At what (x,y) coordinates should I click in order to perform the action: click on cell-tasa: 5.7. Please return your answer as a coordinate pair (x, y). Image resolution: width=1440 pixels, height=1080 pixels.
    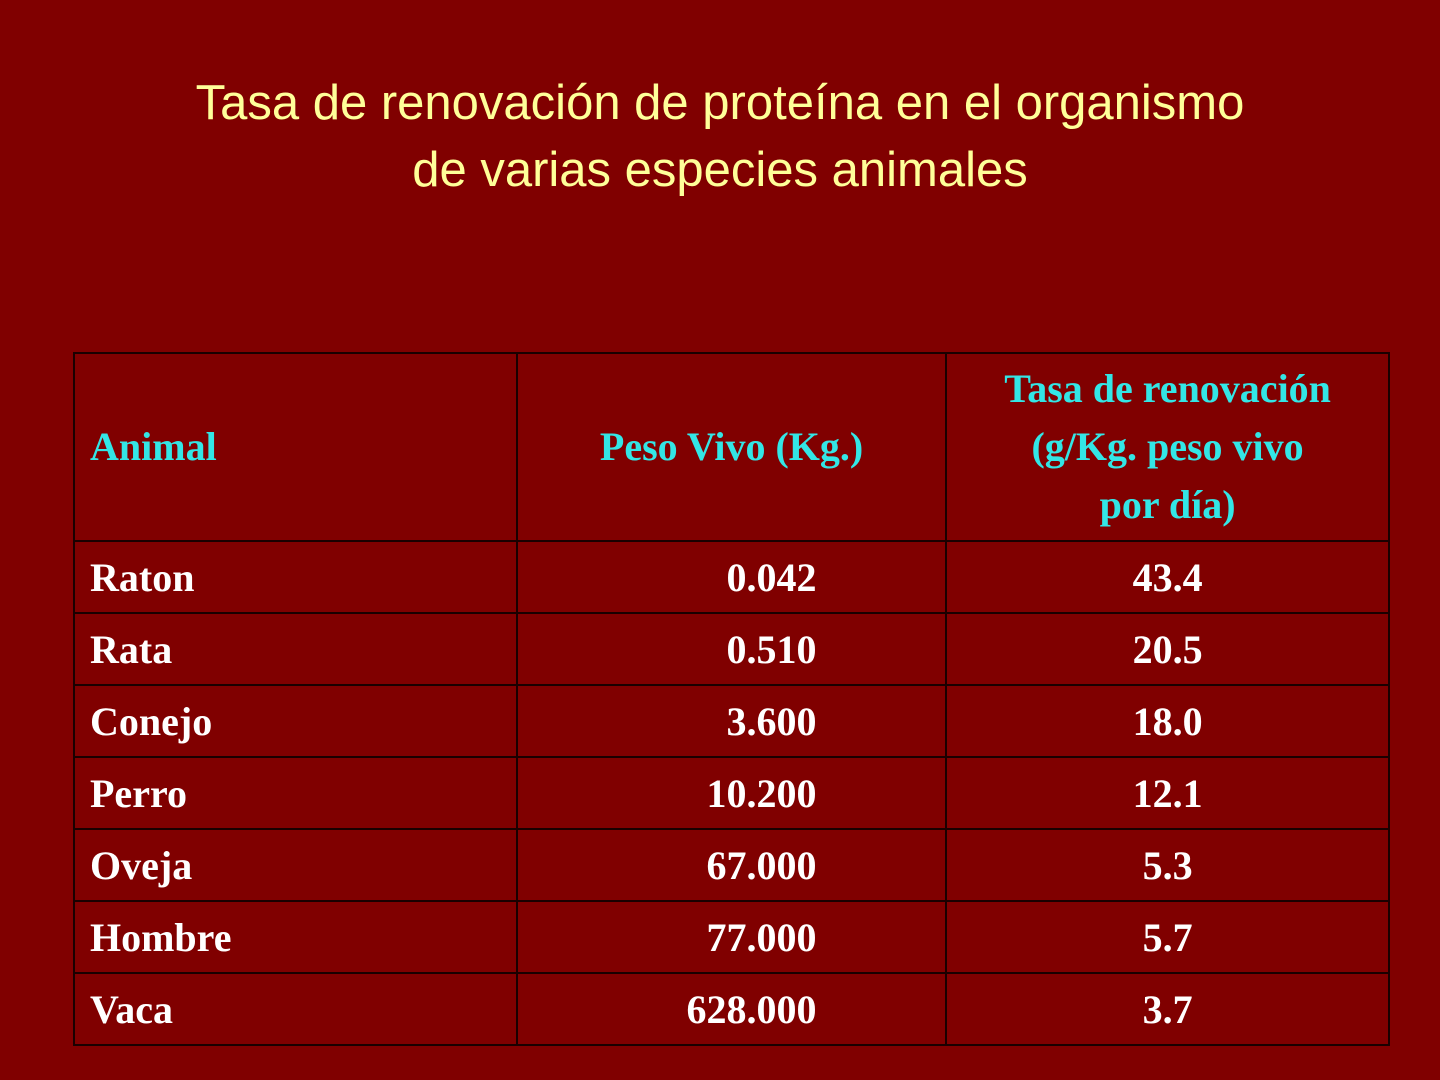
    Looking at the image, I should click on (1167, 937).